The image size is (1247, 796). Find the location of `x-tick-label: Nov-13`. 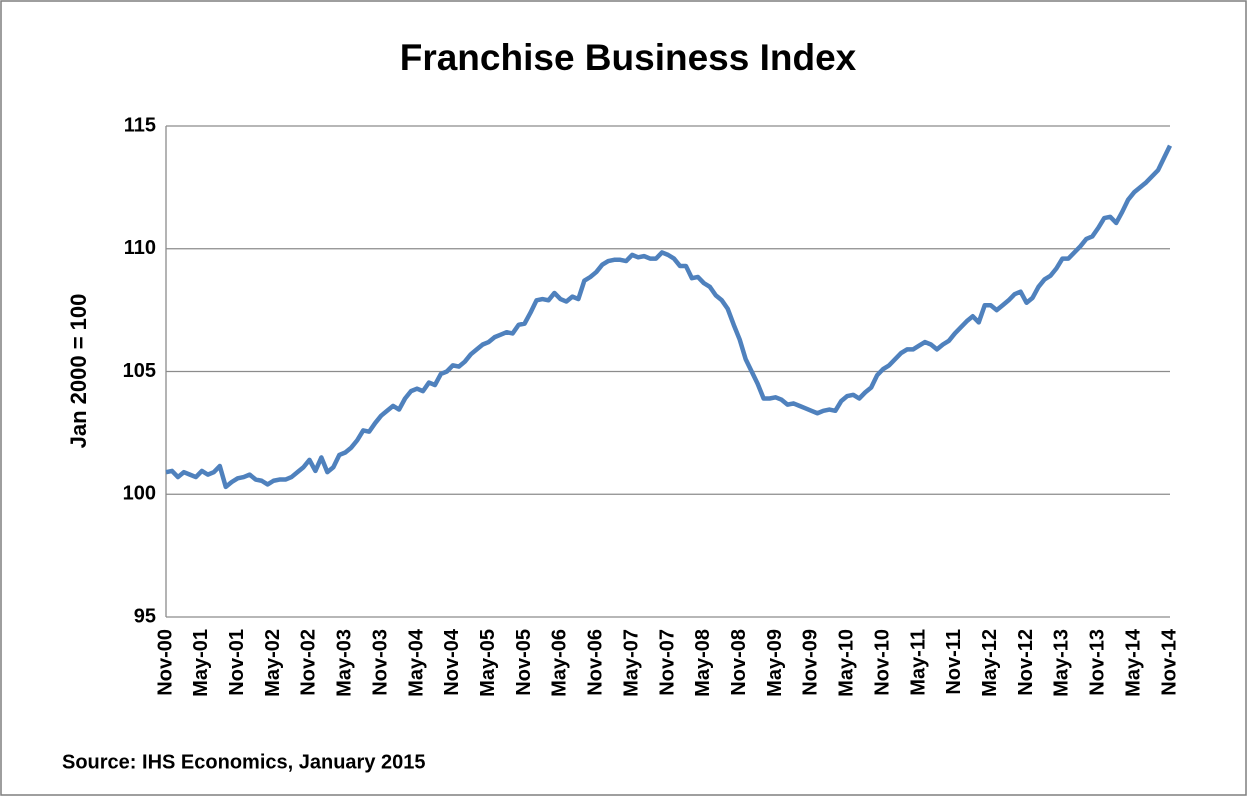

x-tick-label: Nov-13 is located at coordinates (1098, 662).